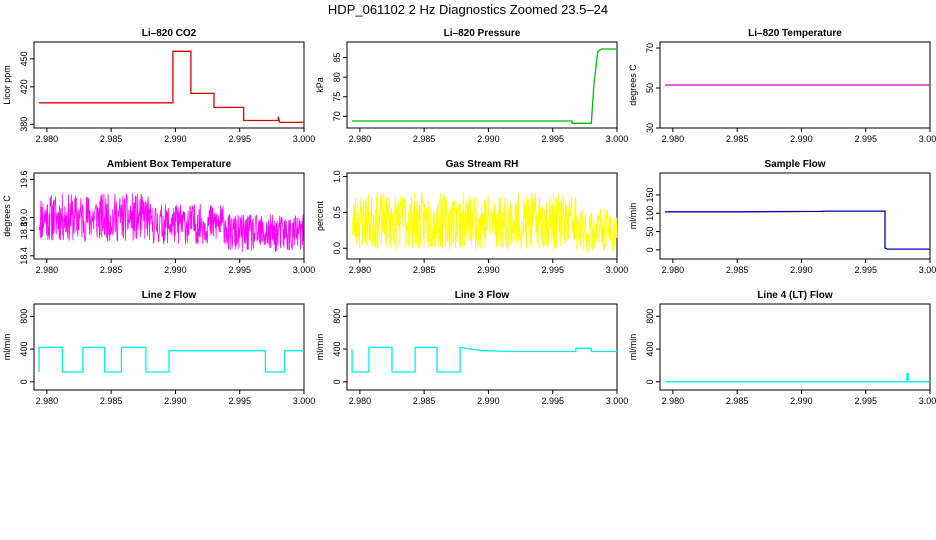  Describe the element at coordinates (337, 58) in the screenshot. I see `y-tick-label: 85` at that location.